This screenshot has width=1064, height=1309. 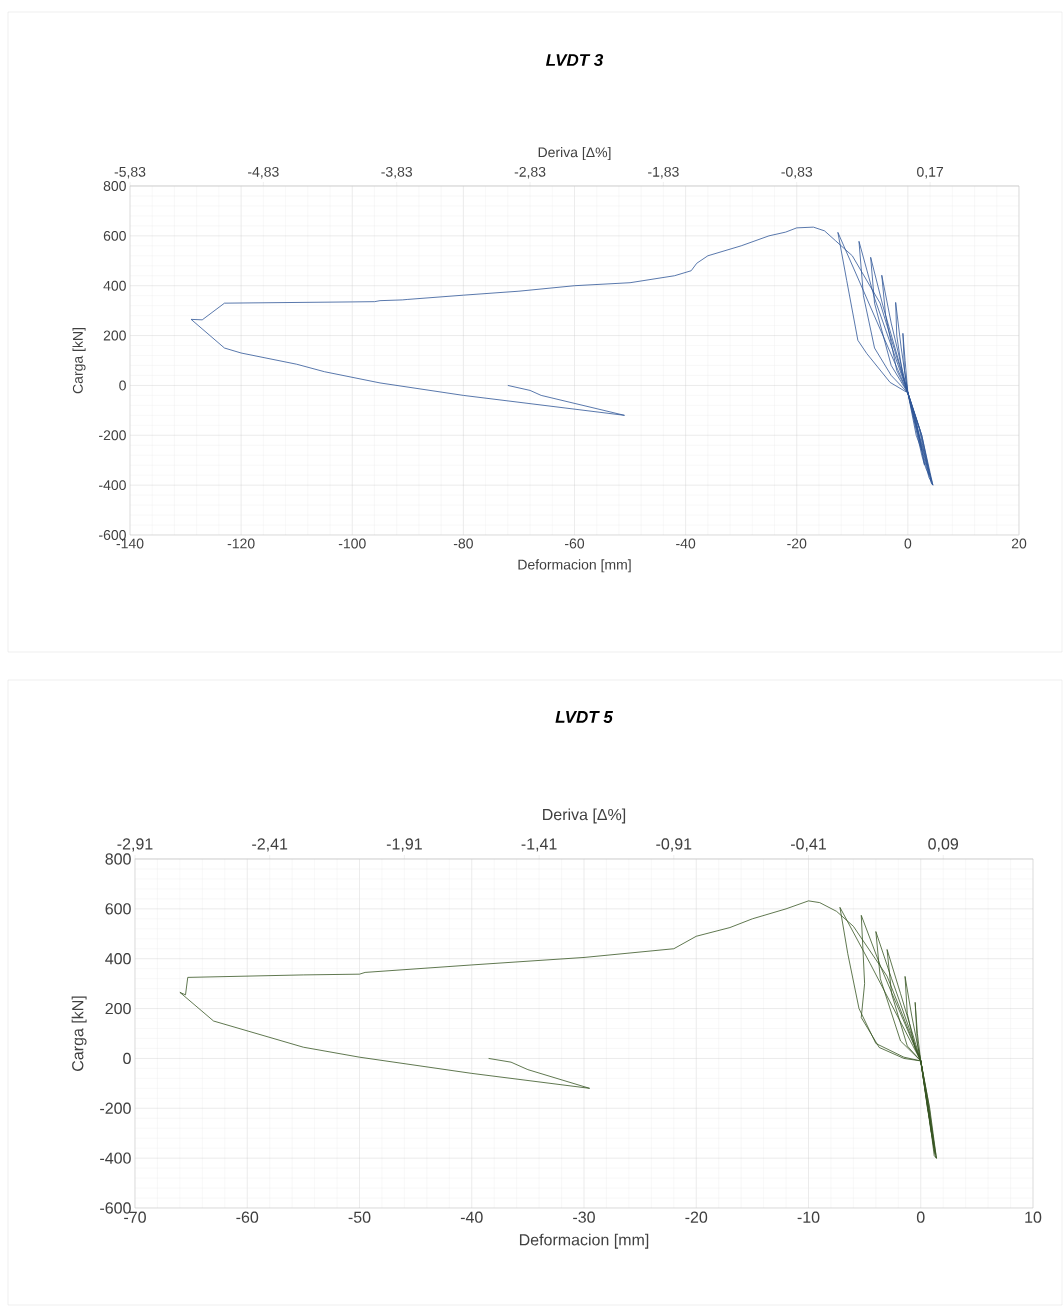 I want to click on x2-tick-label: -5,83, so click(x=130, y=172).